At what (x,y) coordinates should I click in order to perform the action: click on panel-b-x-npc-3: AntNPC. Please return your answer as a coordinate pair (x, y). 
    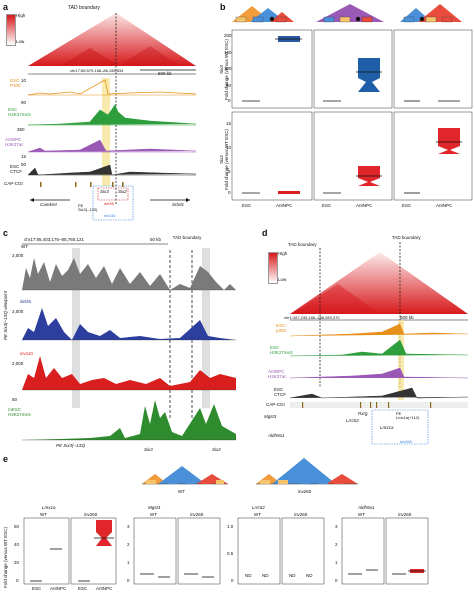
    Looking at the image, I should click on (444, 205).